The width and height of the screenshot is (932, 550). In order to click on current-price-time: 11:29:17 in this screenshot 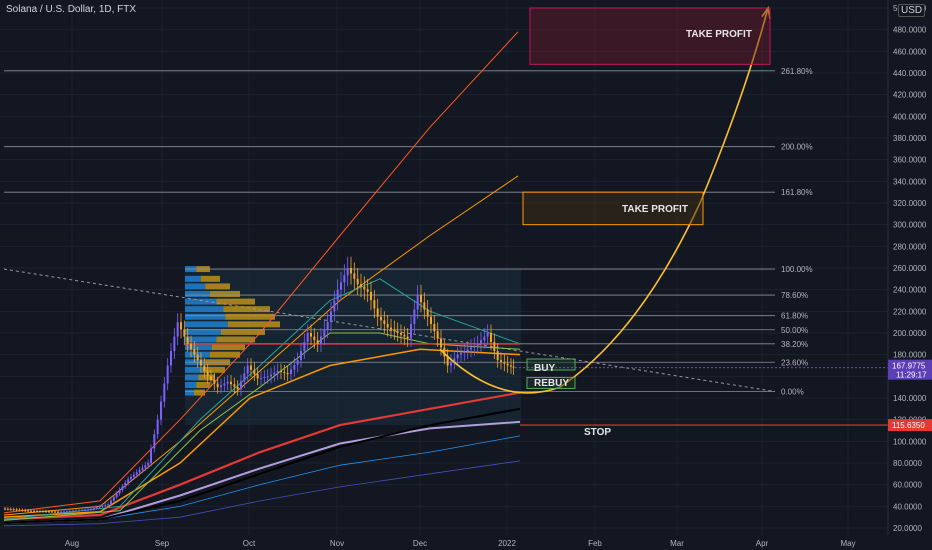, I will do `click(911, 375)`.